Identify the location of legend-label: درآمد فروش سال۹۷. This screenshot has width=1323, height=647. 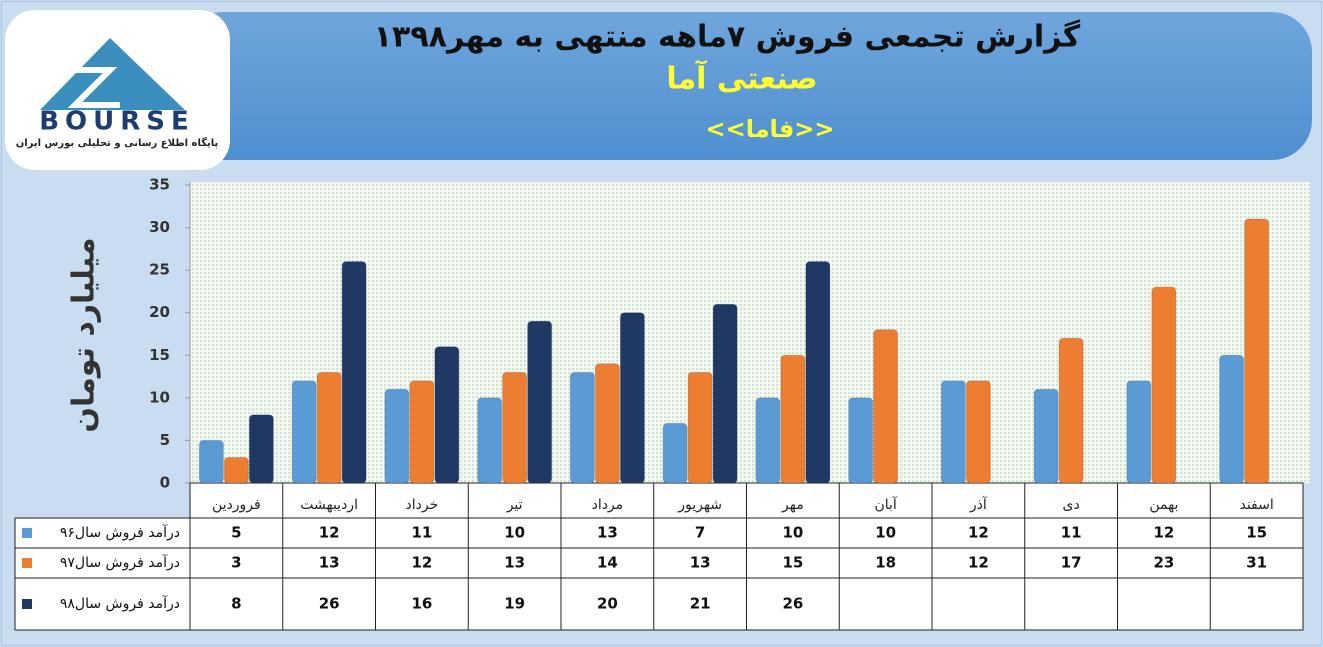
(120, 562).